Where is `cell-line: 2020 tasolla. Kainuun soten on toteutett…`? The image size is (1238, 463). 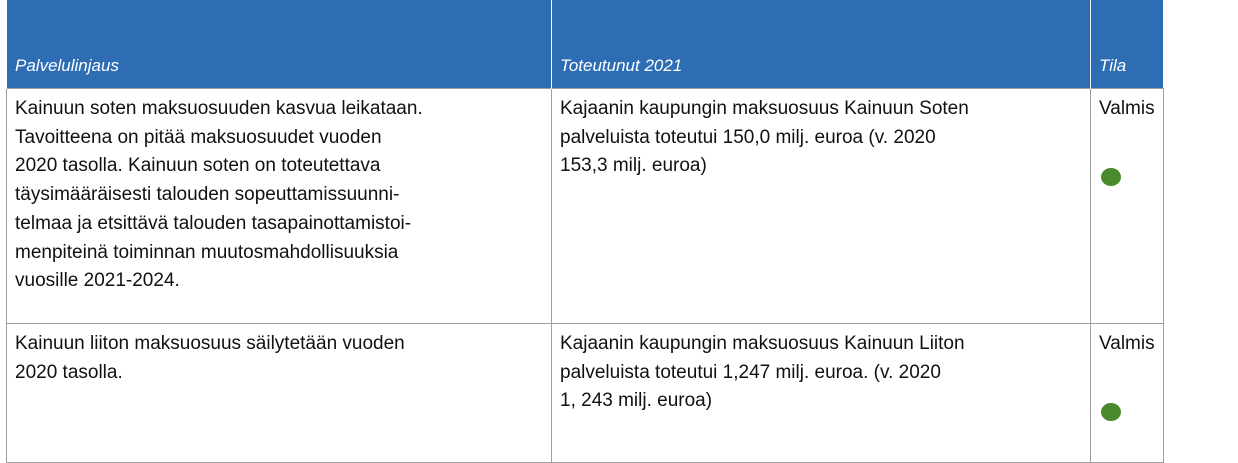 cell-line: 2020 tasolla. Kainuun soten on toteutett… is located at coordinates (198, 166).